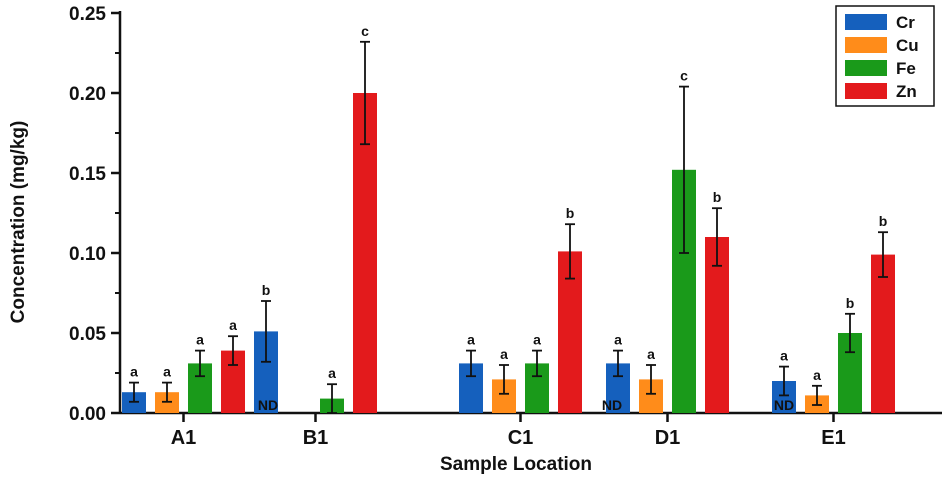  I want to click on x-tick-label: D1, so click(668, 438).